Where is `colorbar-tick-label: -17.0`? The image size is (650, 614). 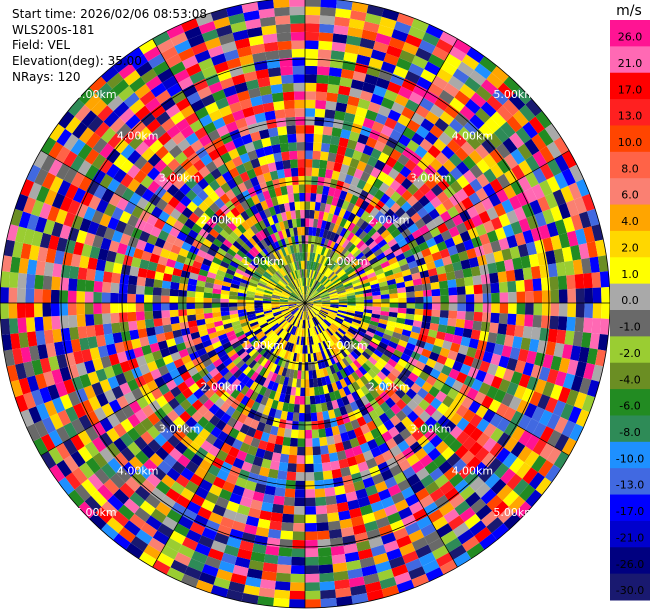 colorbar-tick-label: -17.0 is located at coordinates (630, 511).